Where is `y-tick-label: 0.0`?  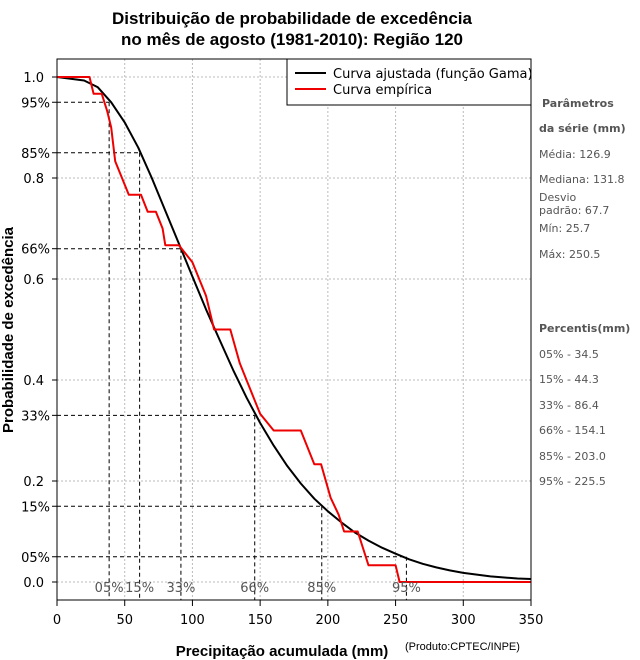
y-tick-label: 0.0 is located at coordinates (33, 583).